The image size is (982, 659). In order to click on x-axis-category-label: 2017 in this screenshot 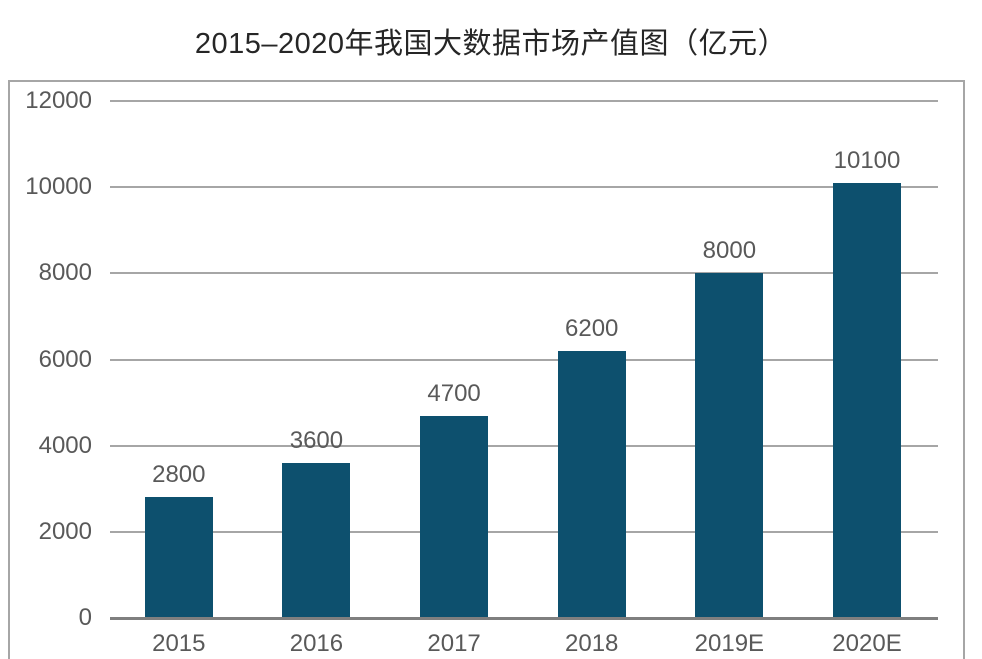, I will do `click(454, 643)`.